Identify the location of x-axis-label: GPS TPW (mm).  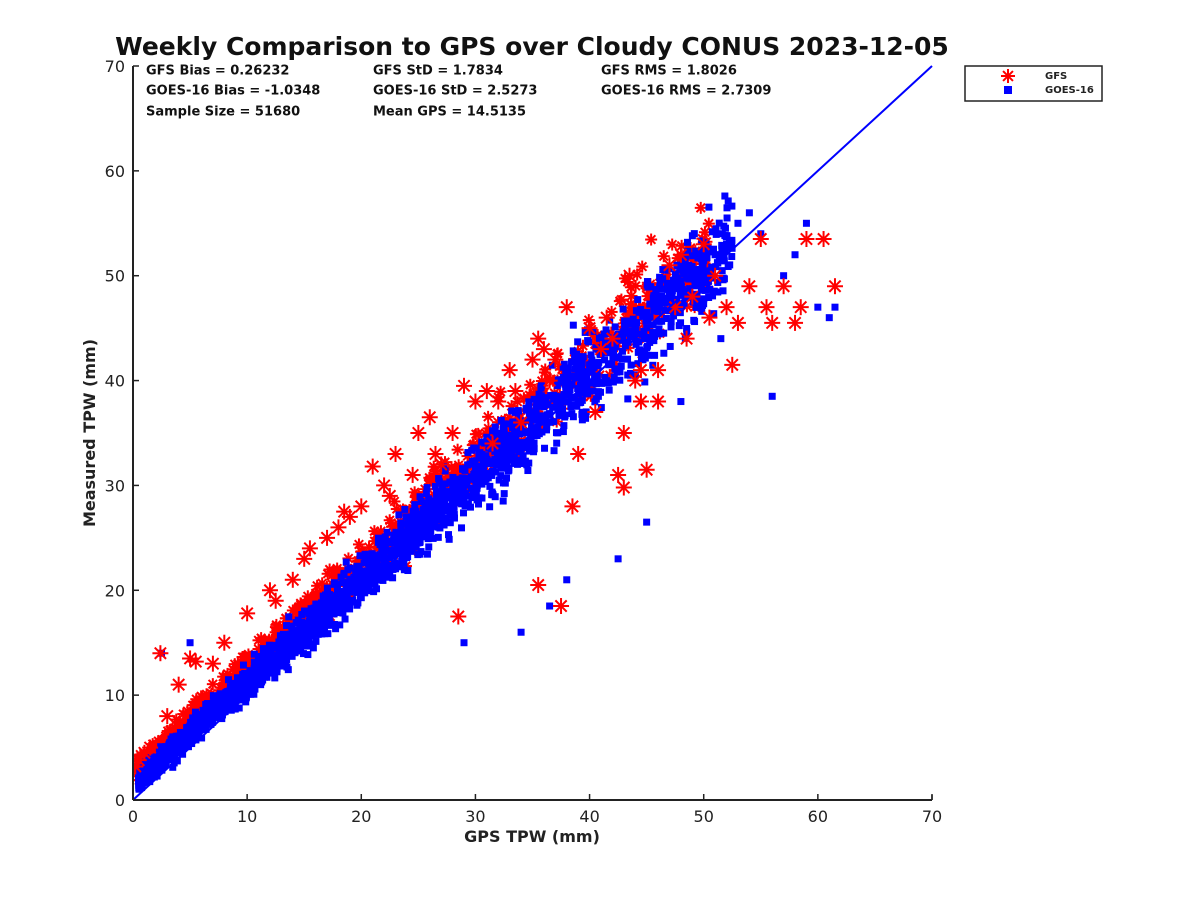
(532, 836).